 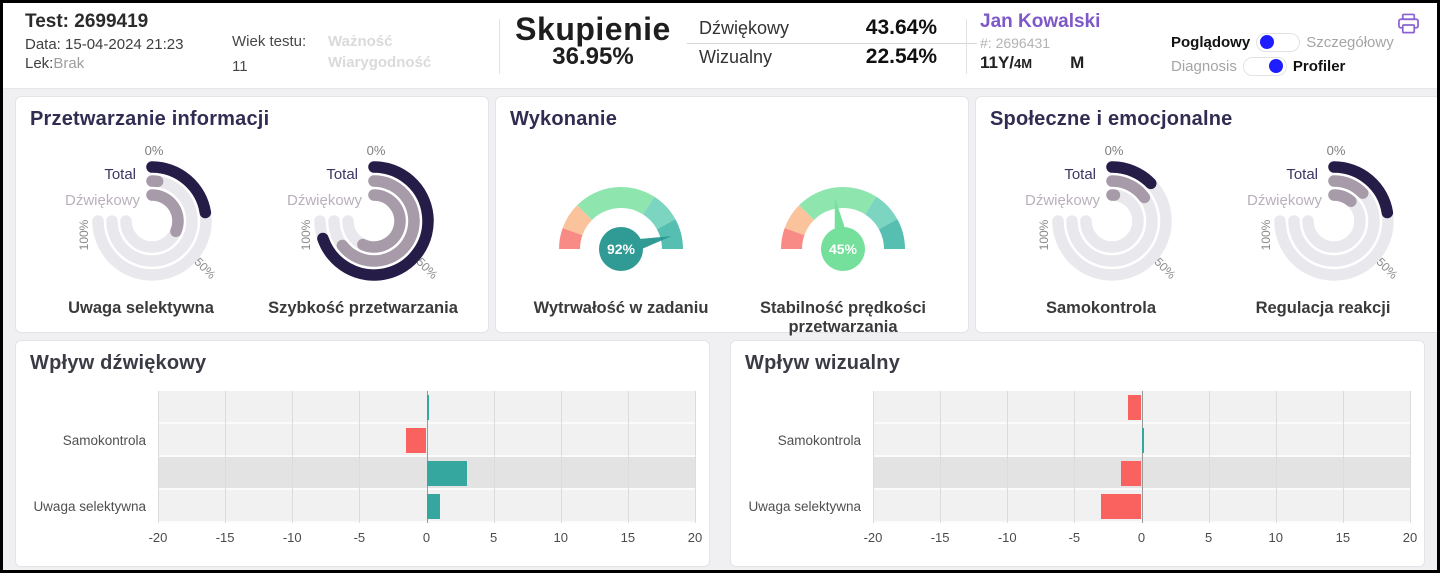 What do you see at coordinates (1101, 308) in the screenshot?
I see `chart-caption: Samokontrola` at bounding box center [1101, 308].